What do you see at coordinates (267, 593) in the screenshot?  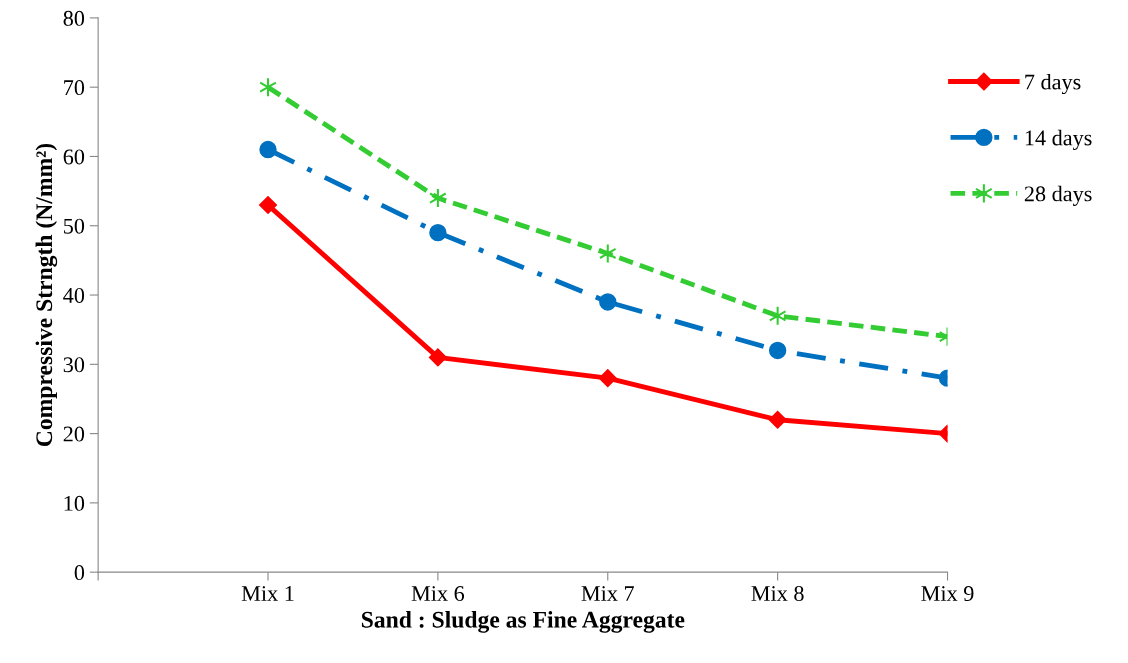 I see `x-tick-label: Mix 1` at bounding box center [267, 593].